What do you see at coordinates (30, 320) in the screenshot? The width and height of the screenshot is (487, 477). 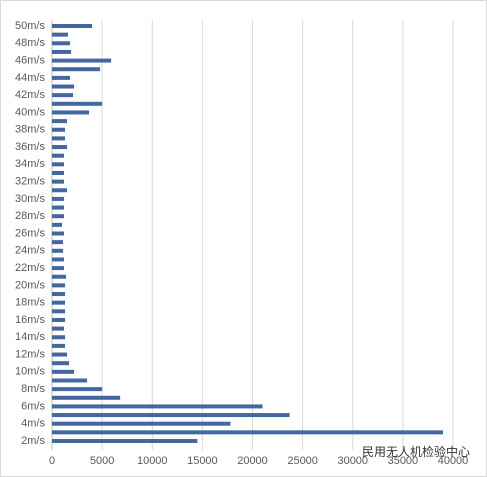 I see `y-tick-label: 16m/s` at bounding box center [30, 320].